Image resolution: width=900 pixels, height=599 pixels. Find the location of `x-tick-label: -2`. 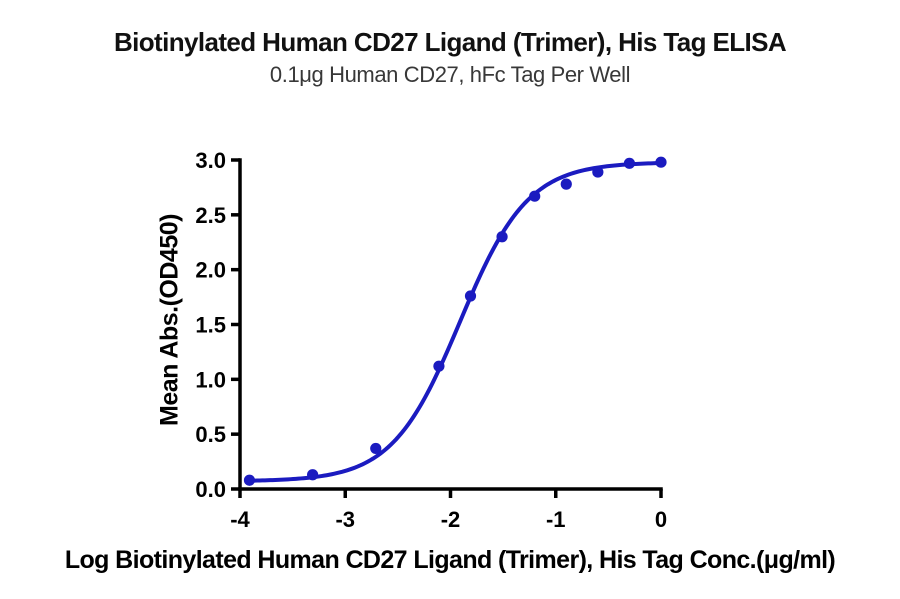

x-tick-label: -2 is located at coordinates (451, 519).